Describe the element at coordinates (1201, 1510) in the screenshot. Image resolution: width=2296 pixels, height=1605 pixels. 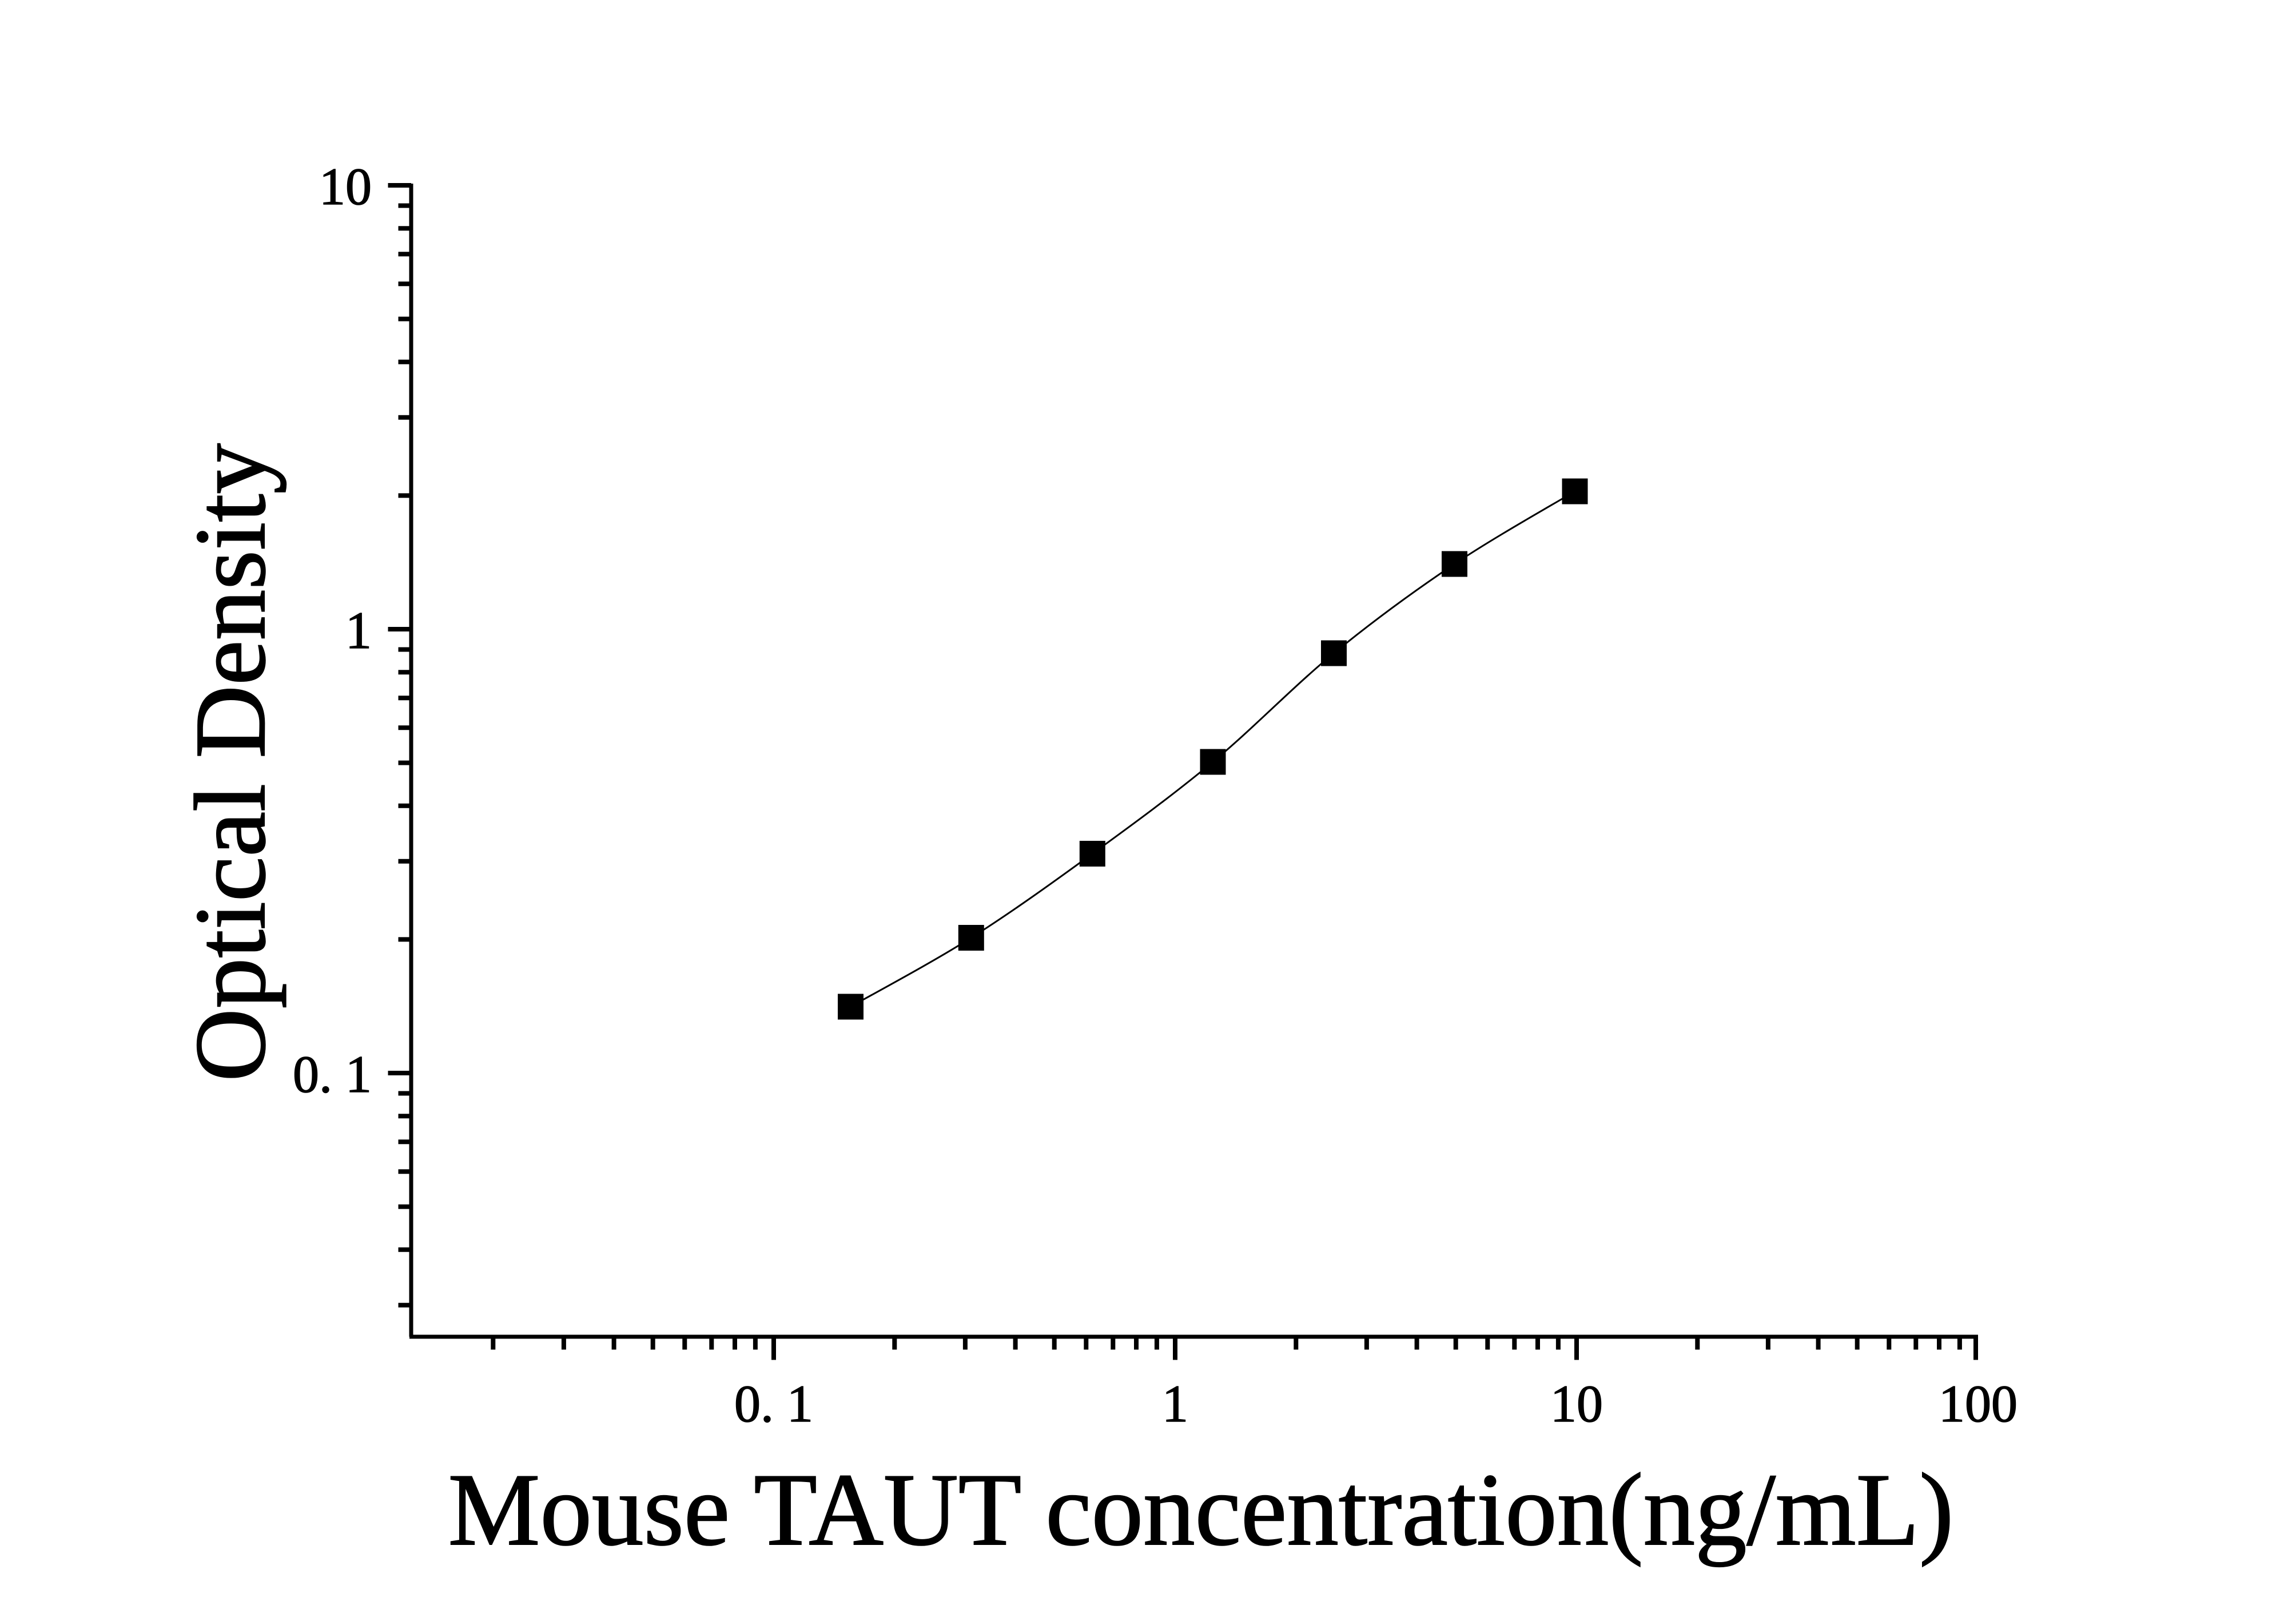
I see `svg-text:Mouse TAUT concentration(ng/mL: Mouse TAUT concentration(ng/mL)` at that location.